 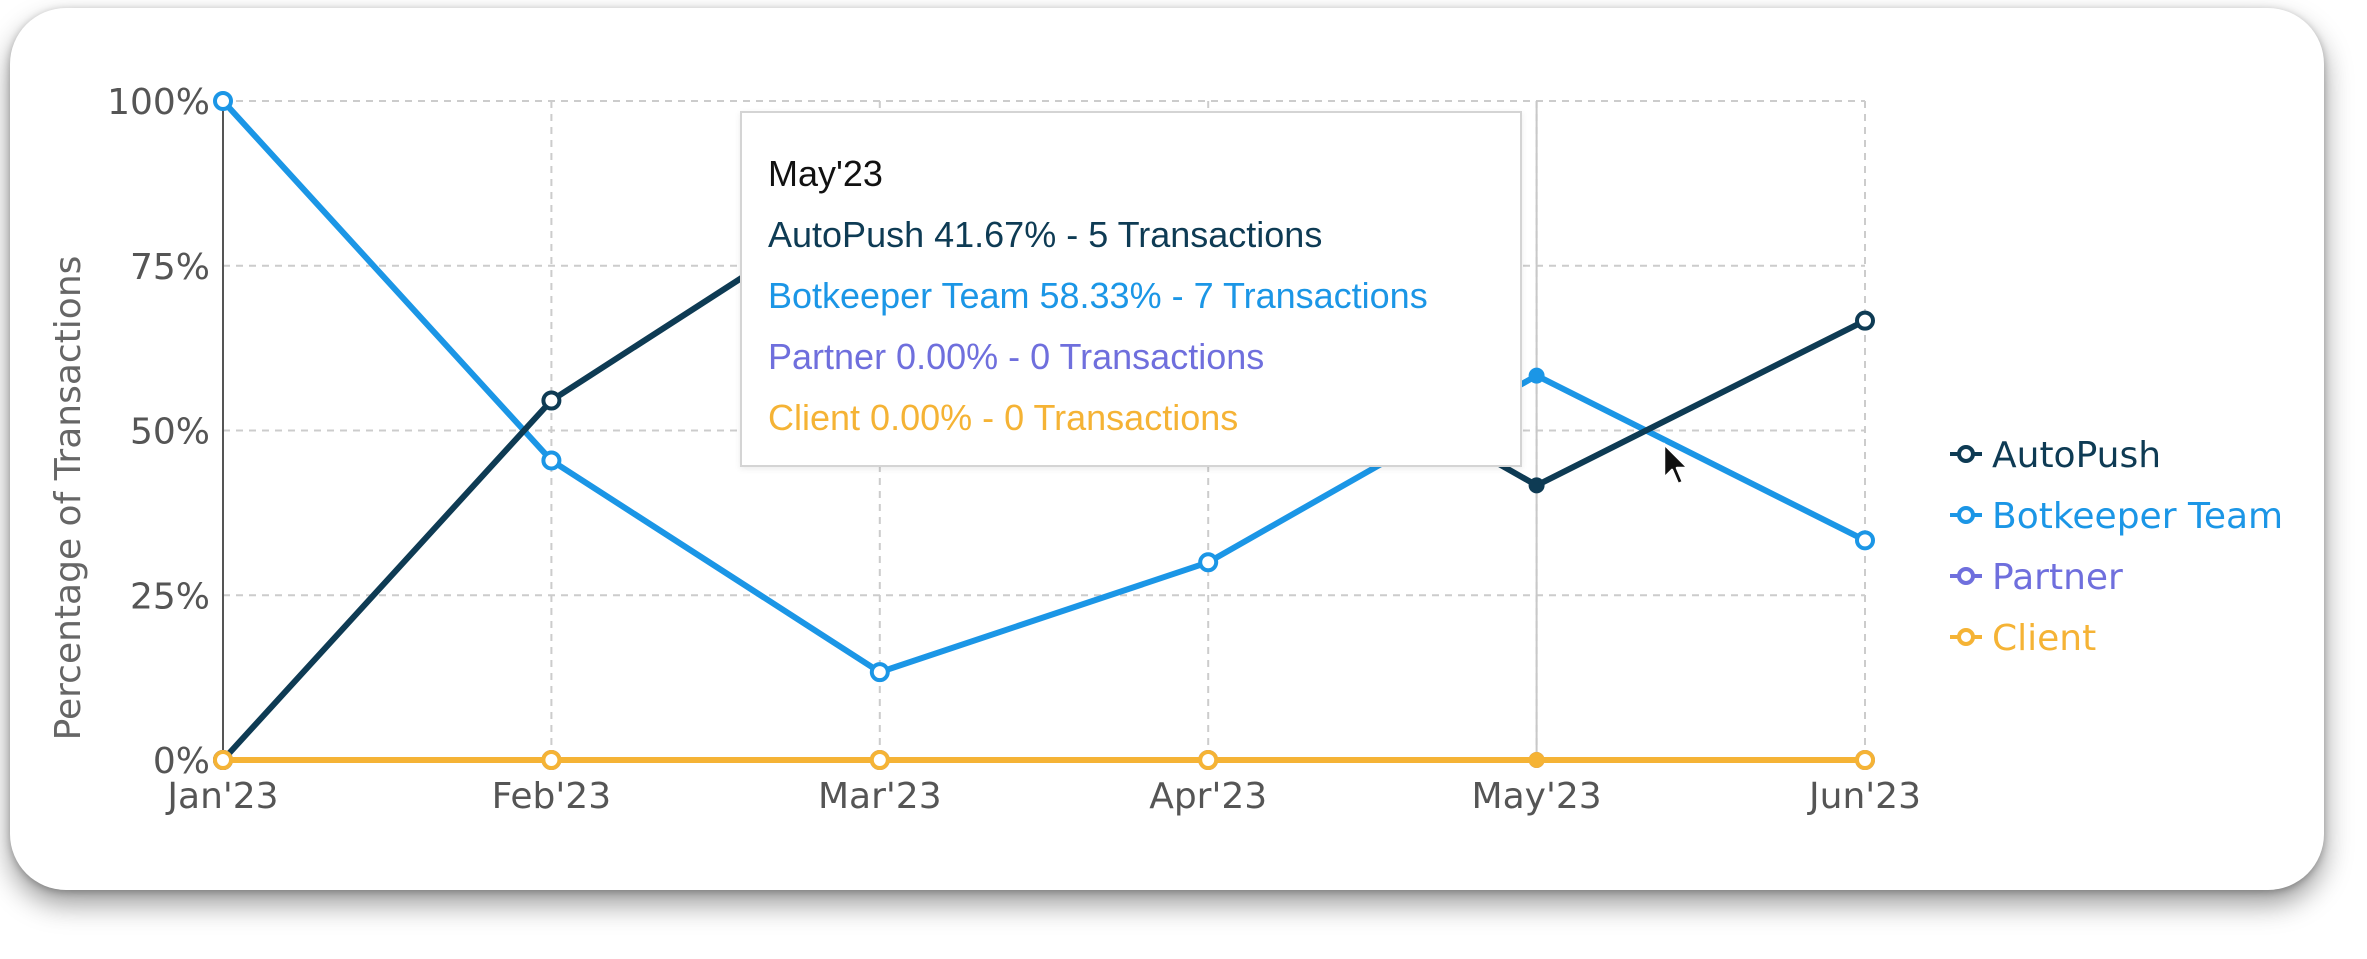 What do you see at coordinates (1864, 796) in the screenshot?
I see `x-tick-label: Jun'23` at bounding box center [1864, 796].